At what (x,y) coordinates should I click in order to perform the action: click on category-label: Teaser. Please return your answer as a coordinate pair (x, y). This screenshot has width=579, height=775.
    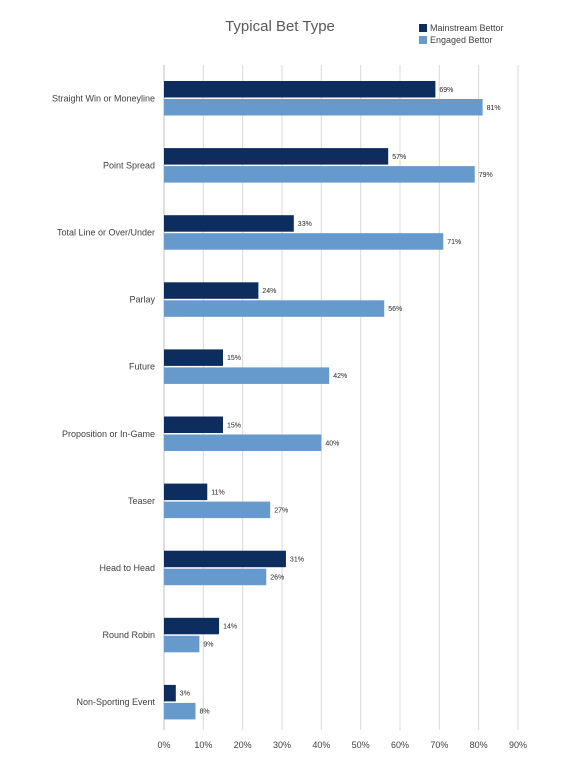
    Looking at the image, I should click on (141, 501).